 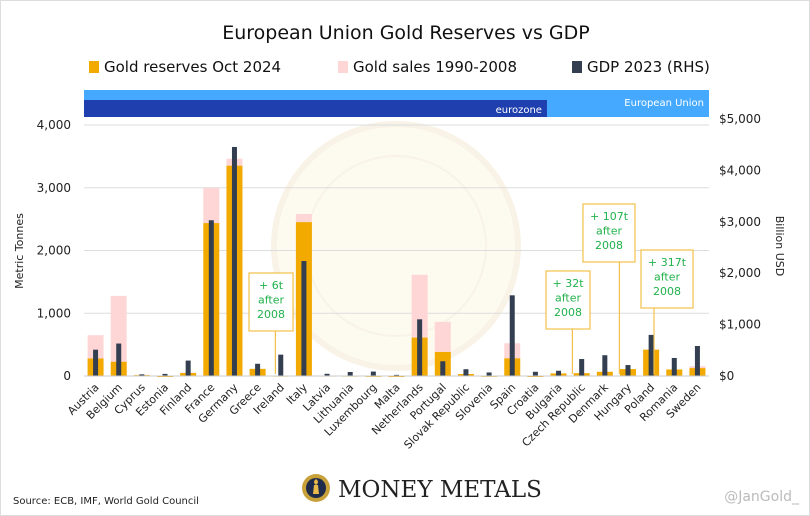 I want to click on band-eurozone, so click(x=315, y=108).